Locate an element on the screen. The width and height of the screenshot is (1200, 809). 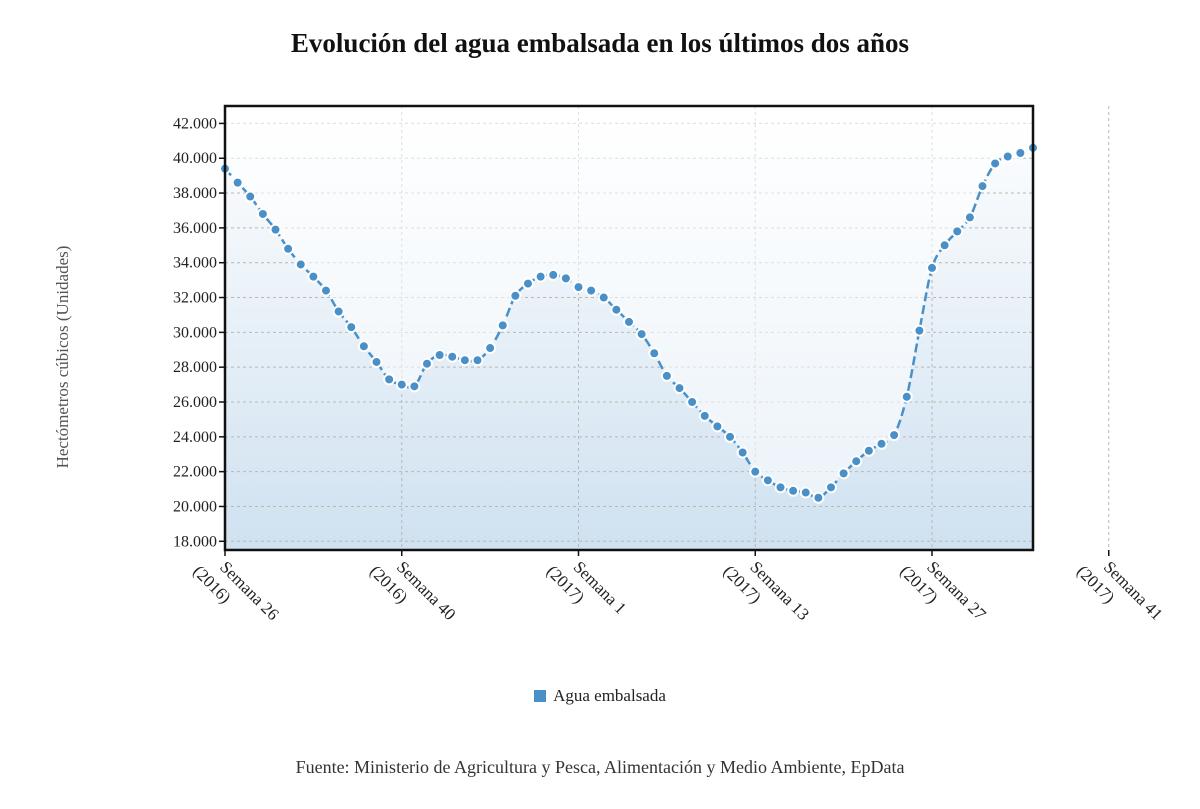
y-tick-label: 18.000 is located at coordinates (195, 541).